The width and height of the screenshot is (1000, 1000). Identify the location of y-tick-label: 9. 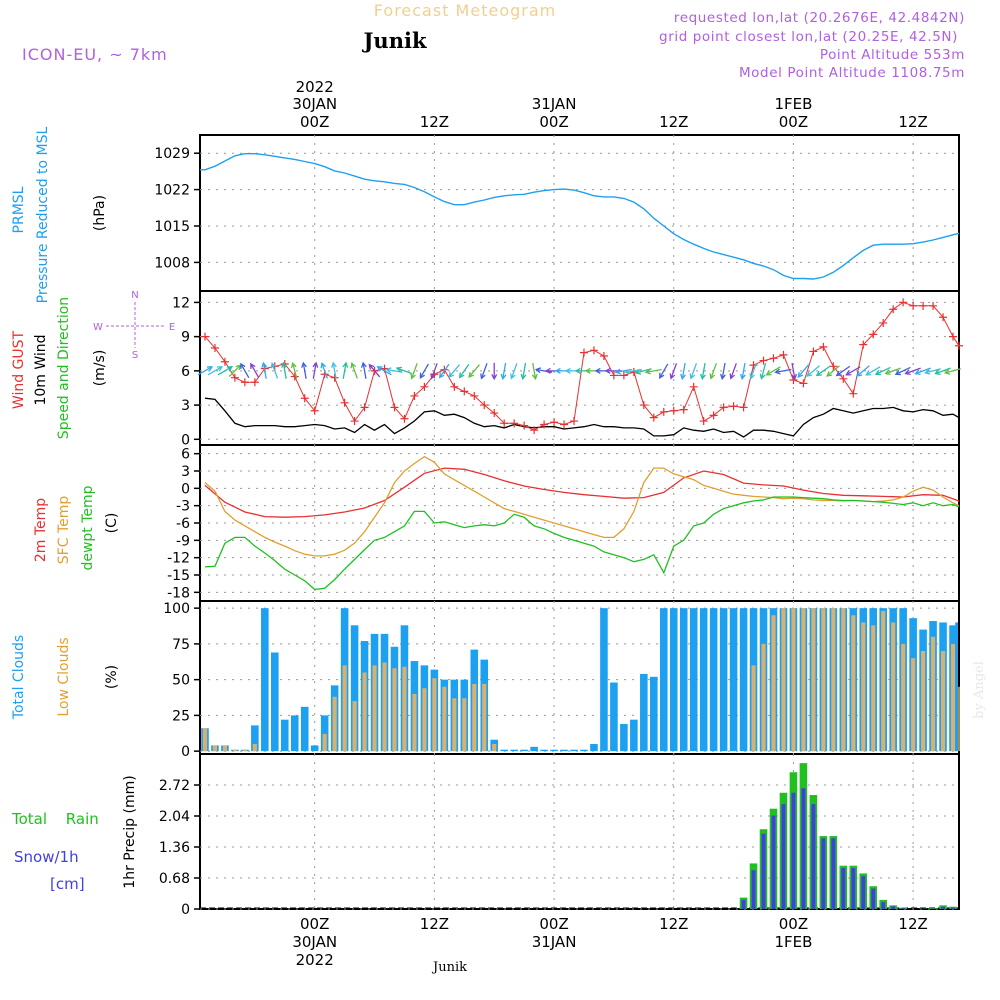
(185, 338).